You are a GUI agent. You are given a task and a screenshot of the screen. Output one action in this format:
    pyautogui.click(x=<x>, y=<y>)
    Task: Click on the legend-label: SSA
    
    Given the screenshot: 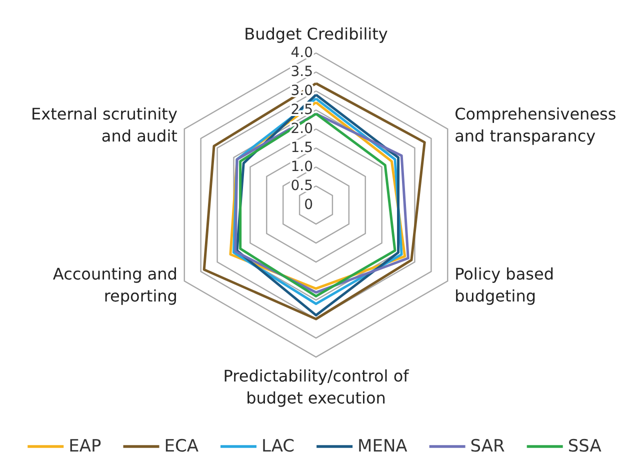 What is the action you would take?
    pyautogui.click(x=585, y=446)
    